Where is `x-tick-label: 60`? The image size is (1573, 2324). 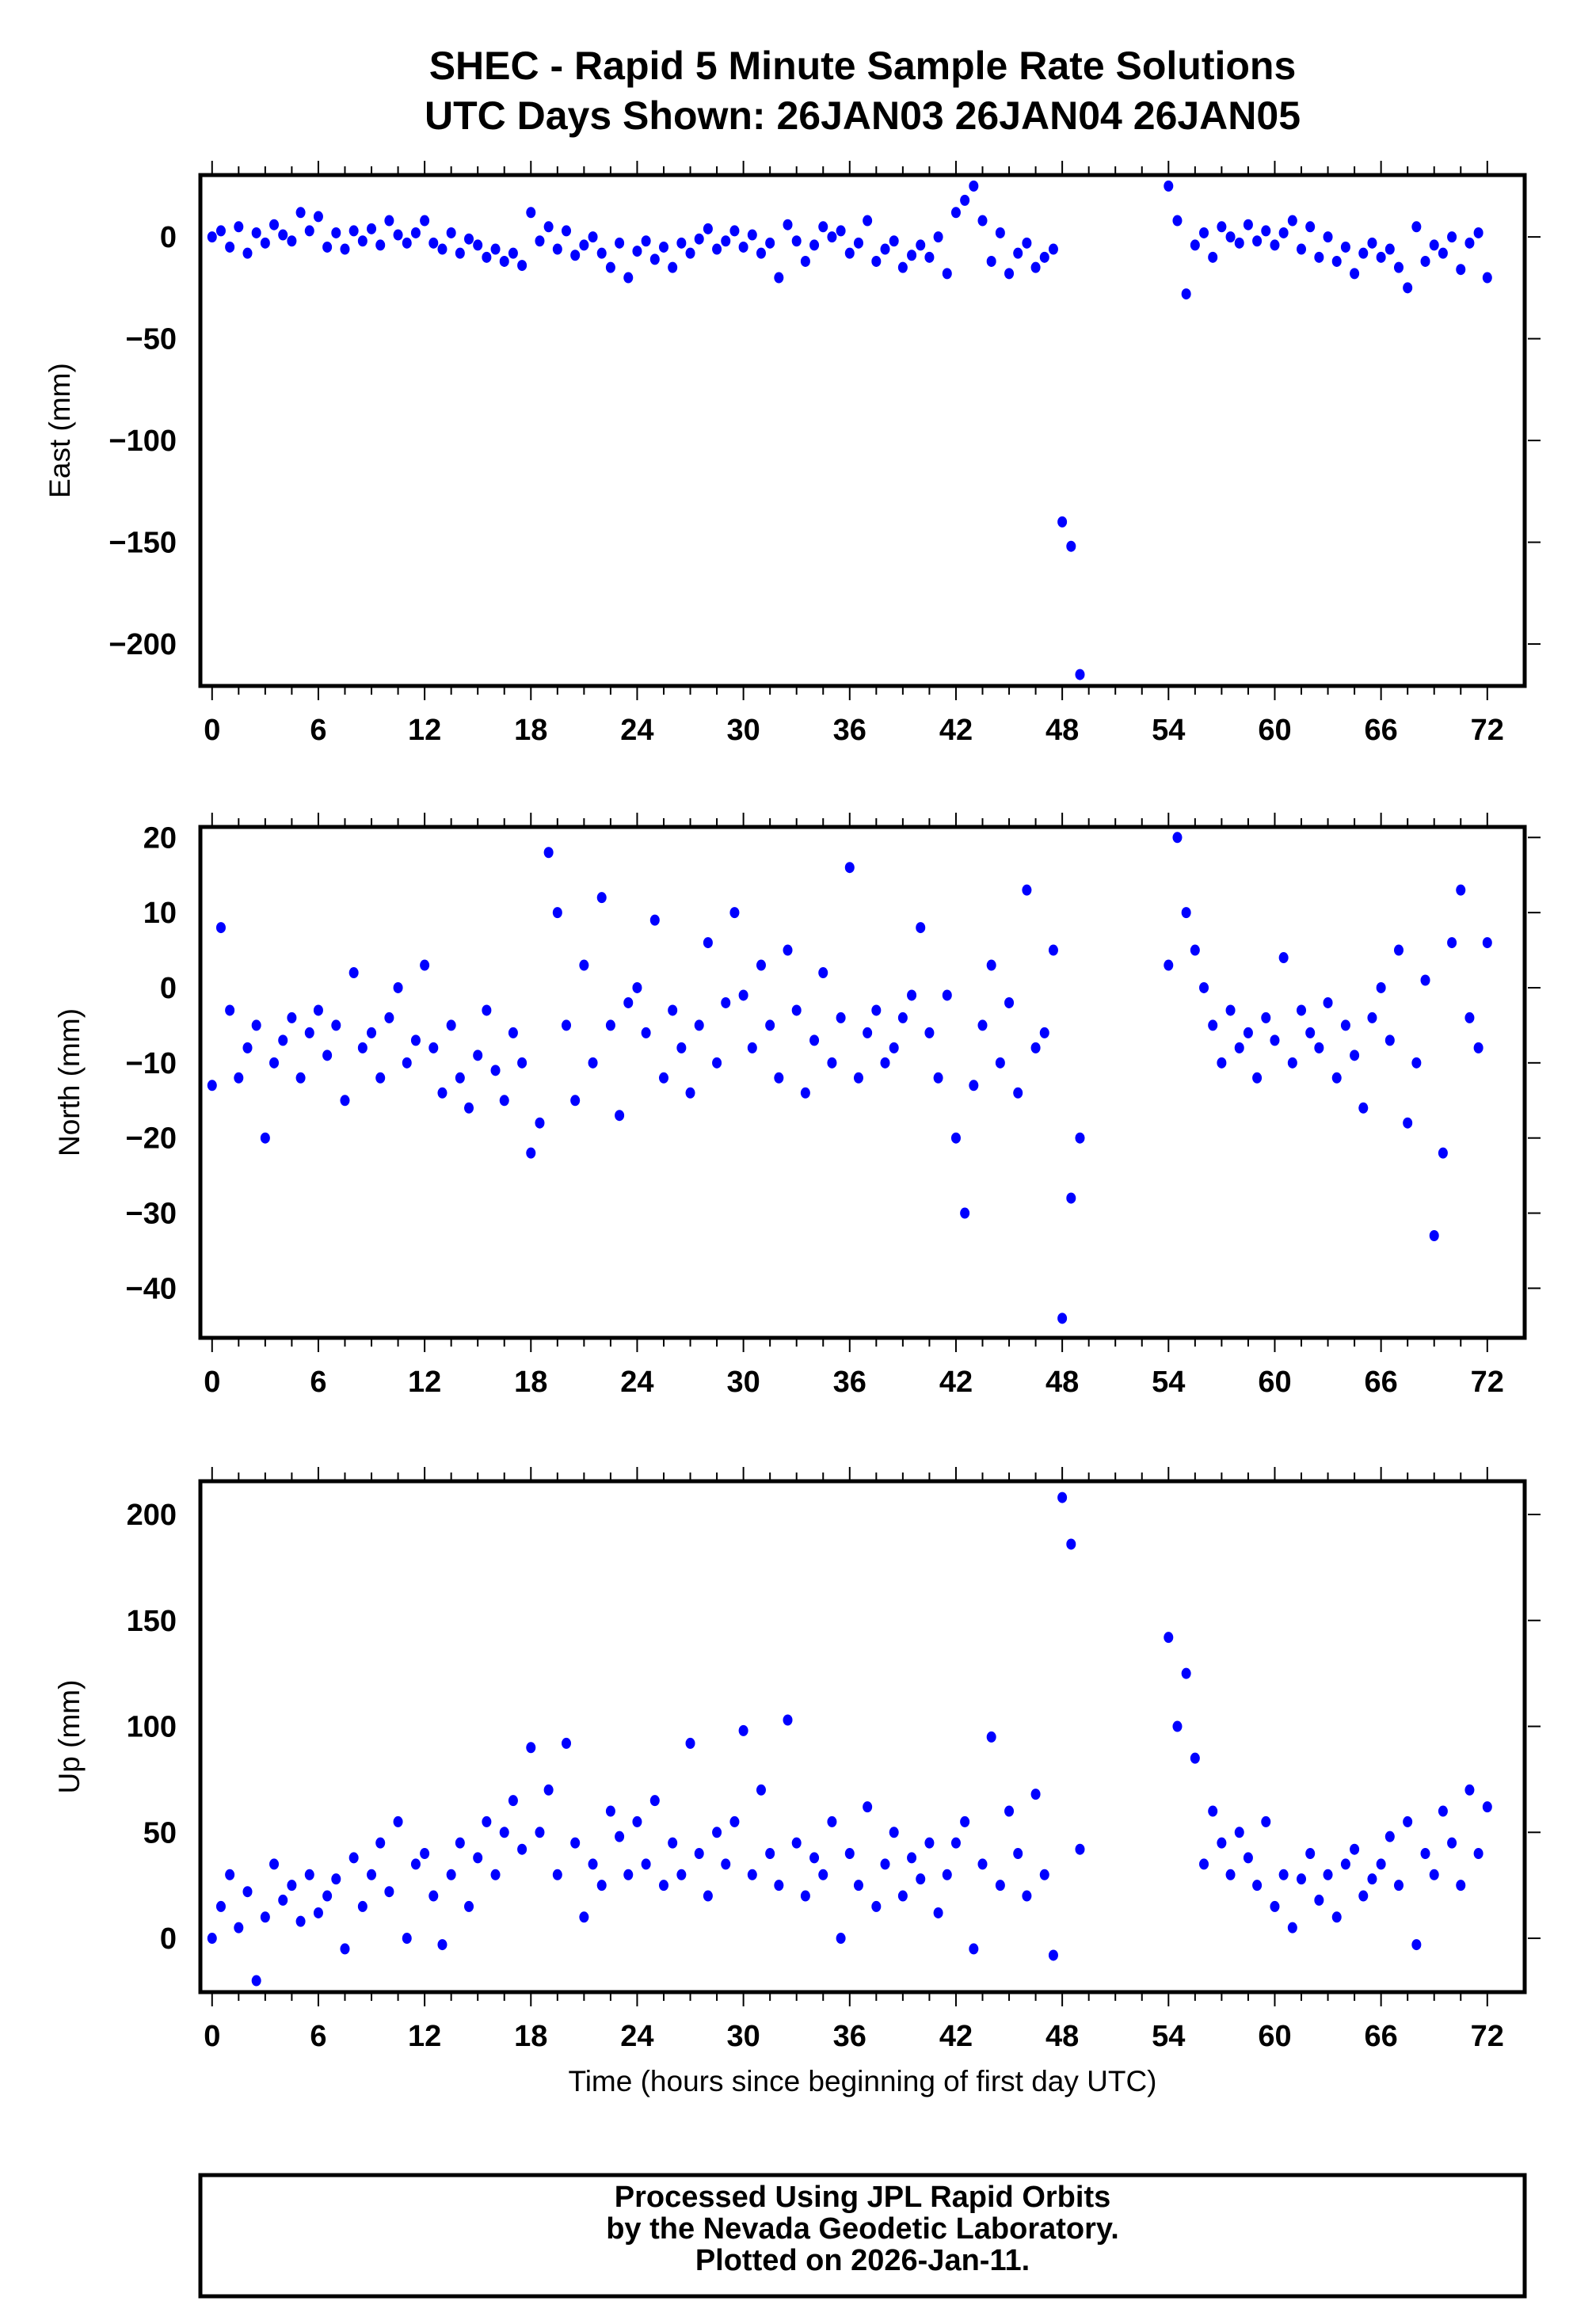
x-tick-label: 60 is located at coordinates (1274, 2037).